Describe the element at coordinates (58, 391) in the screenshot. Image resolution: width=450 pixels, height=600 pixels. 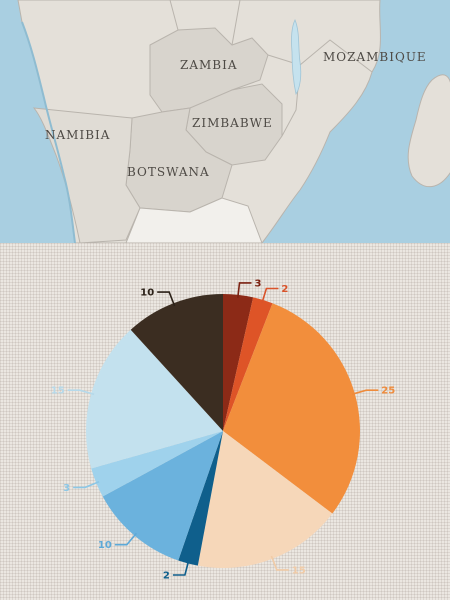
I see `pie-label-7: 15` at that location.